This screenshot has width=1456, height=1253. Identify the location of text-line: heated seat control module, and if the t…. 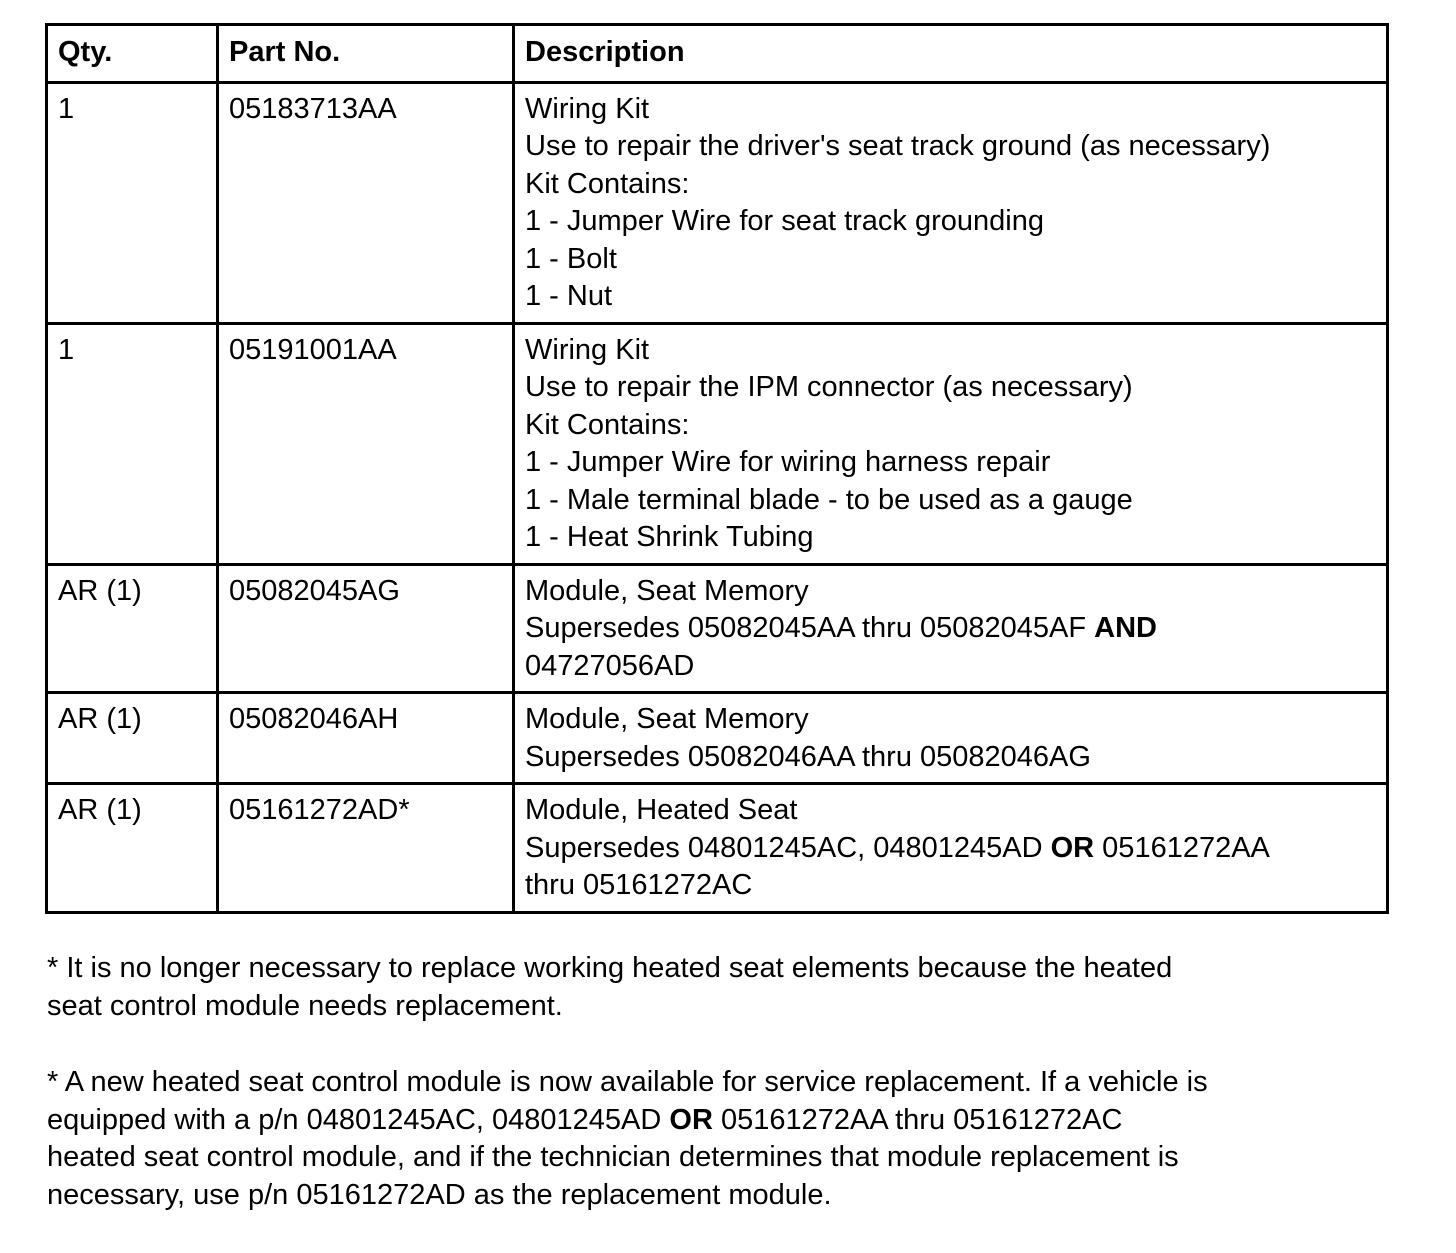
(727, 1158).